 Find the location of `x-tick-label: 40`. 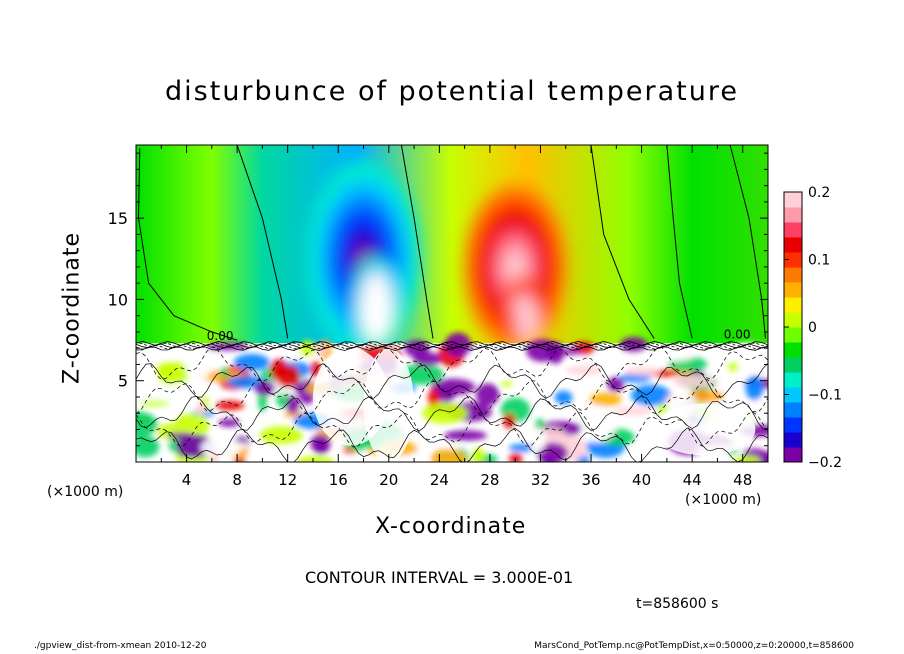

x-tick-label: 40 is located at coordinates (641, 480).